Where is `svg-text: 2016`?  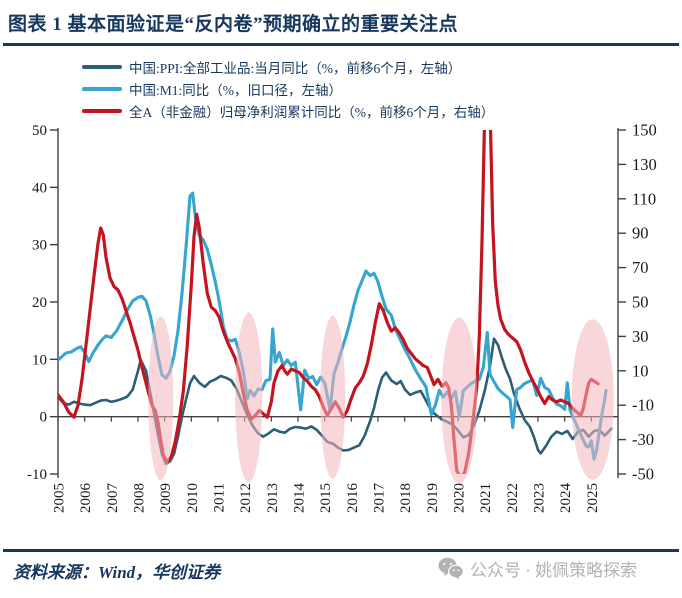
svg-text: 2016 is located at coordinates (353, 498).